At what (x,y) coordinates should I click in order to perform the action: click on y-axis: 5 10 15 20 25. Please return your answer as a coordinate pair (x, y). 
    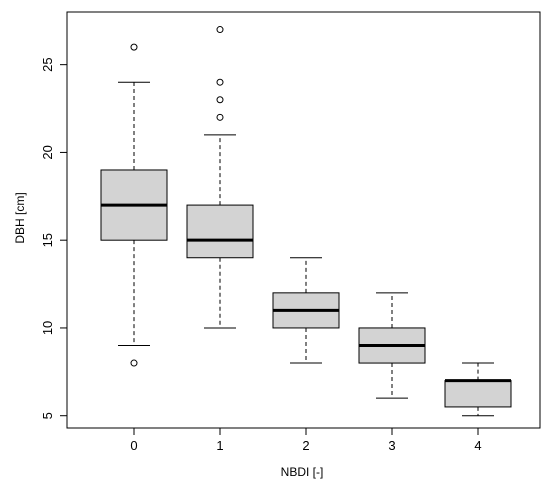
    Looking at the image, I should click on (53, 238).